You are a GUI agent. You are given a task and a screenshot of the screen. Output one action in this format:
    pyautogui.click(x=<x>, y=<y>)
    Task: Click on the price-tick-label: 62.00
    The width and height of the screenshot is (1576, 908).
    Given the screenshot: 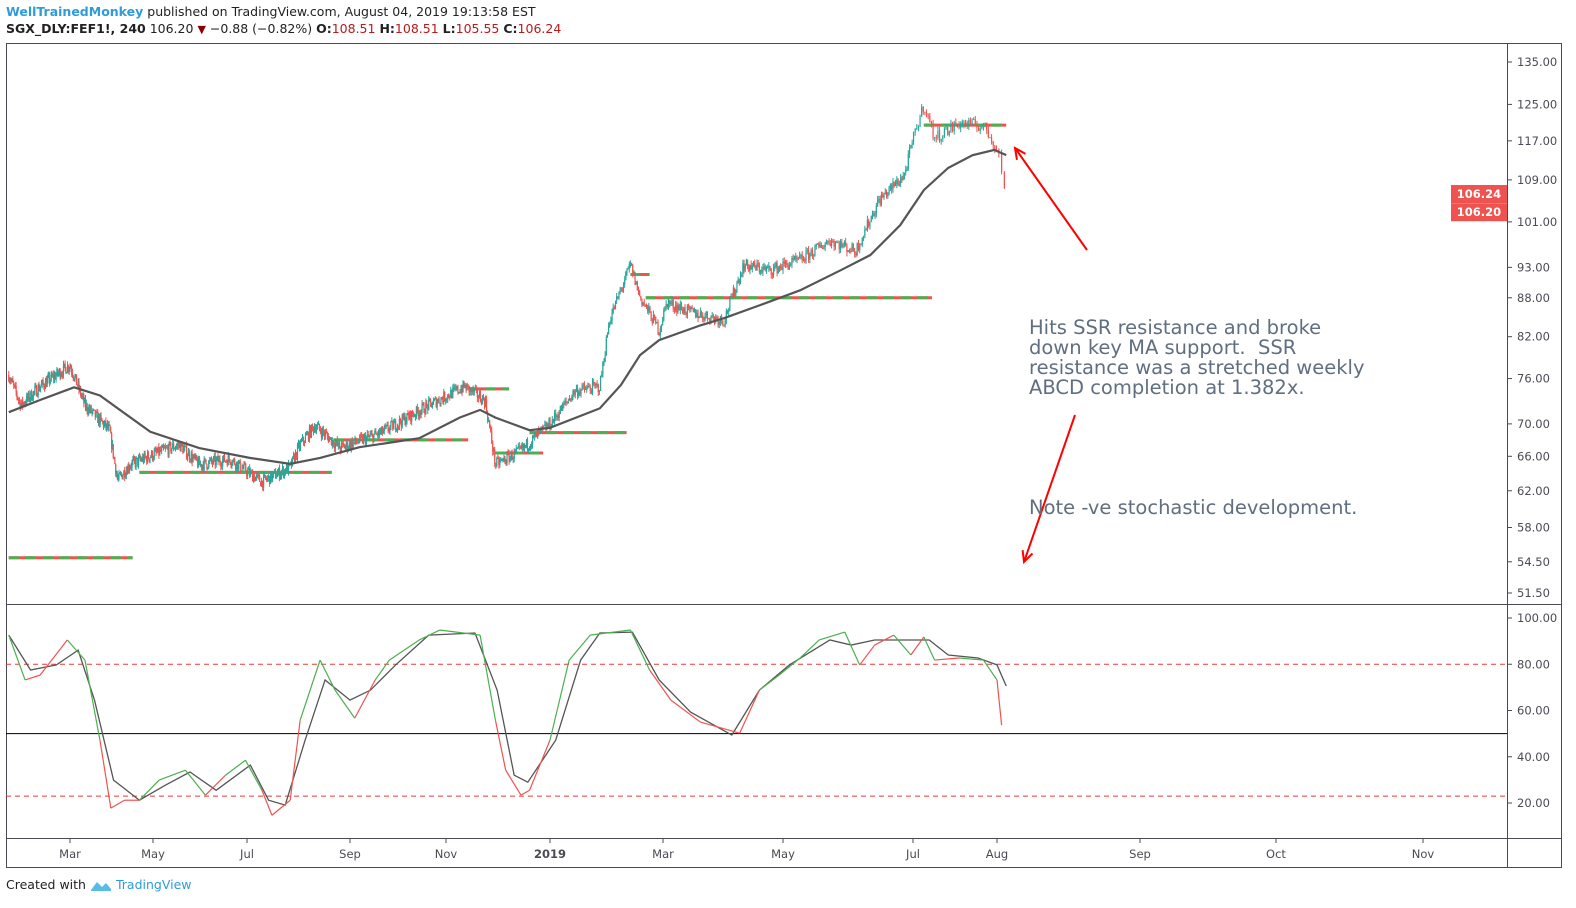 What is the action you would take?
    pyautogui.click(x=1533, y=491)
    